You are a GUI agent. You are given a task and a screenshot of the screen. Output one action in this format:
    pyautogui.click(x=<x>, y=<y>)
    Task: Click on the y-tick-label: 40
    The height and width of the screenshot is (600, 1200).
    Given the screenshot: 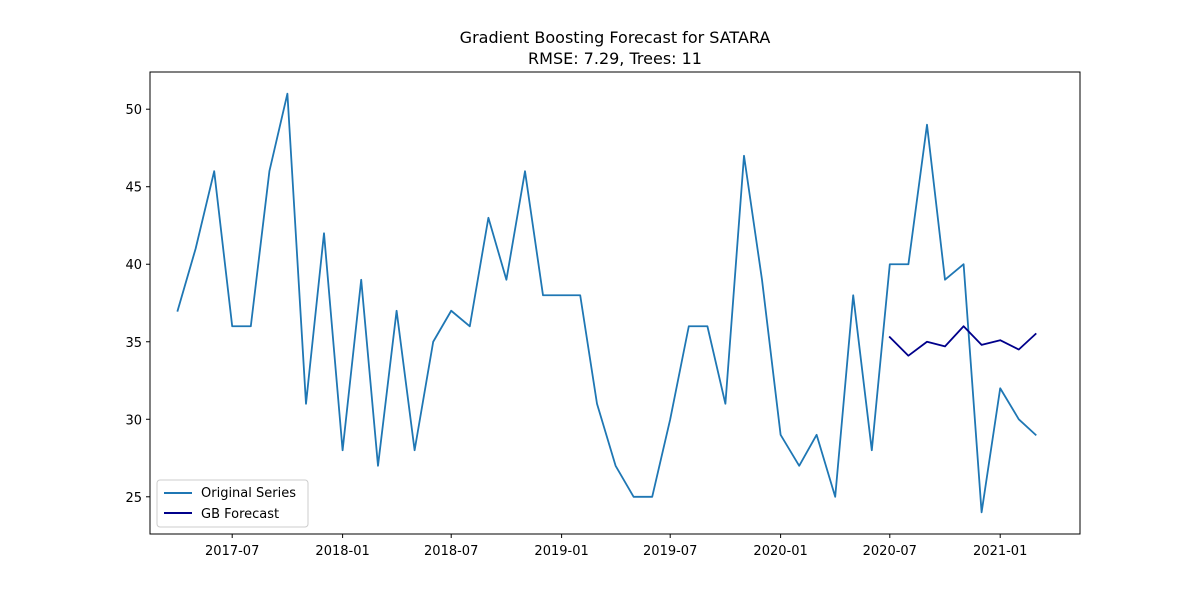 What is the action you would take?
    pyautogui.click(x=133, y=265)
    